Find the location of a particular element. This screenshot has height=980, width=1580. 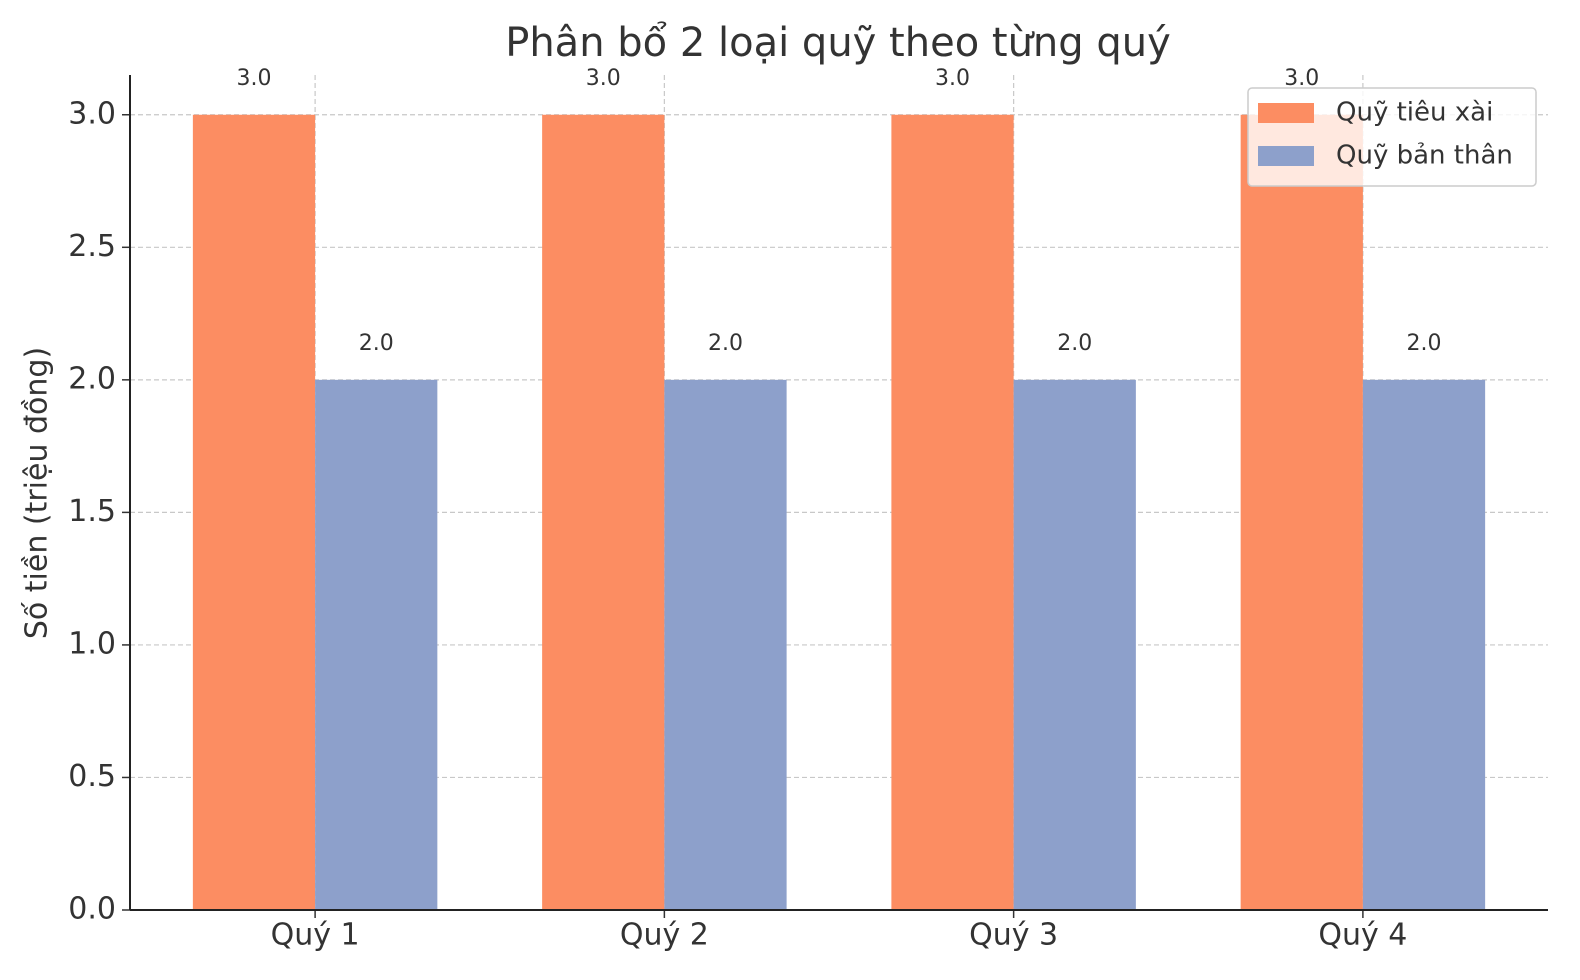

y-tick-label: 0.5 is located at coordinates (92, 776).